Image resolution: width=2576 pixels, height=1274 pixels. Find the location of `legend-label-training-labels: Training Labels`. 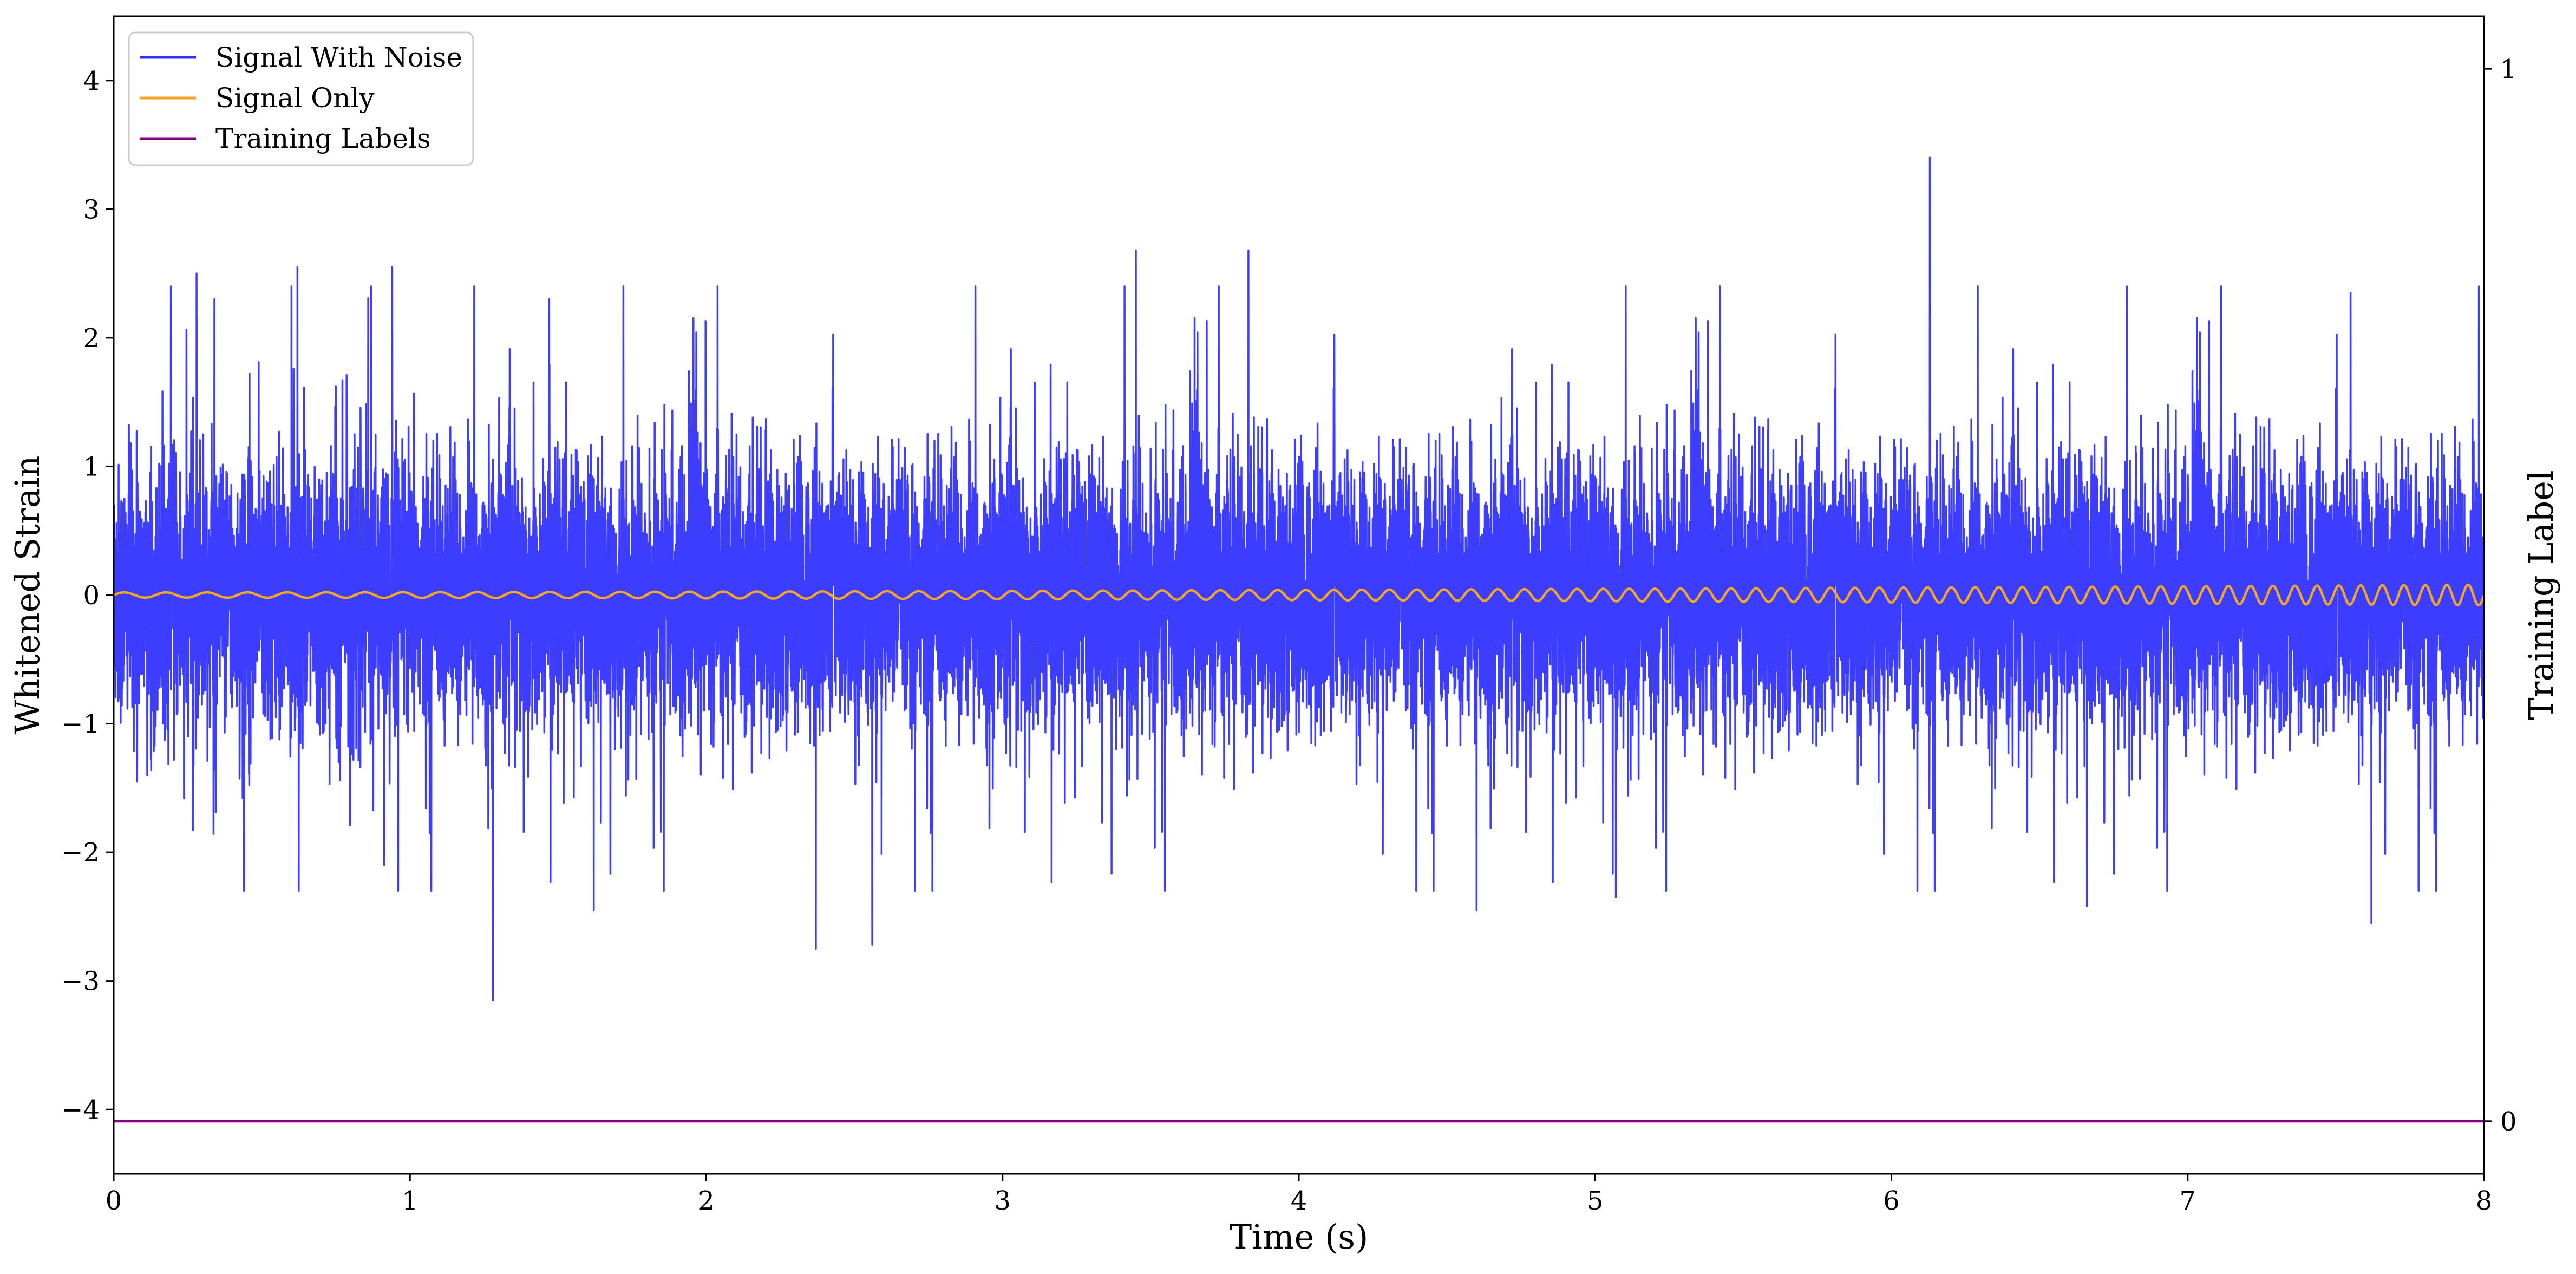

legend-label-training-labels: Training Labels is located at coordinates (323, 138).